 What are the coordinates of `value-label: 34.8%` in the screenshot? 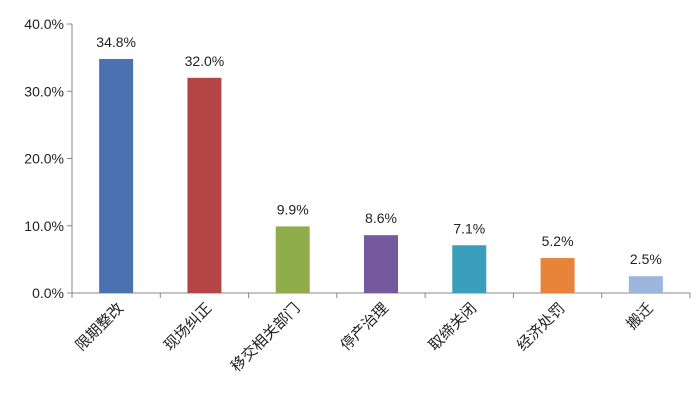 It's located at (116, 42).